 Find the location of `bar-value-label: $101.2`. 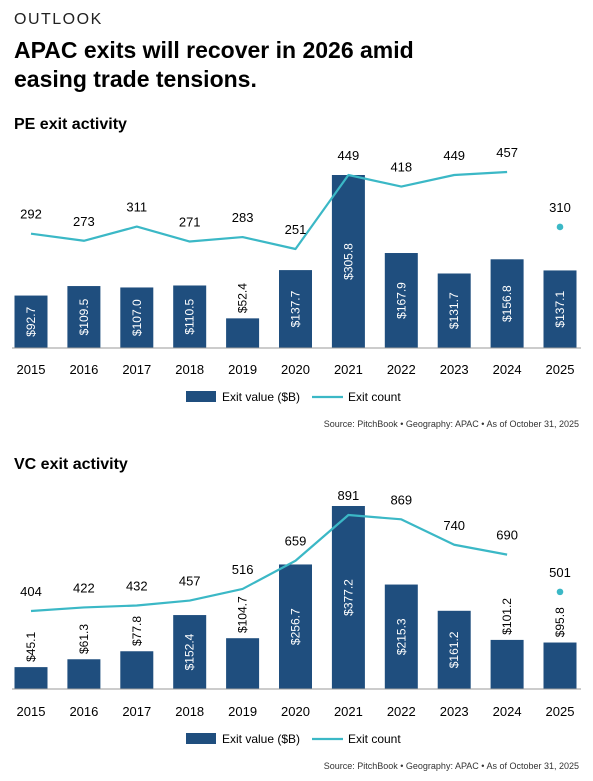

bar-value-label: $101.2 is located at coordinates (507, 616).